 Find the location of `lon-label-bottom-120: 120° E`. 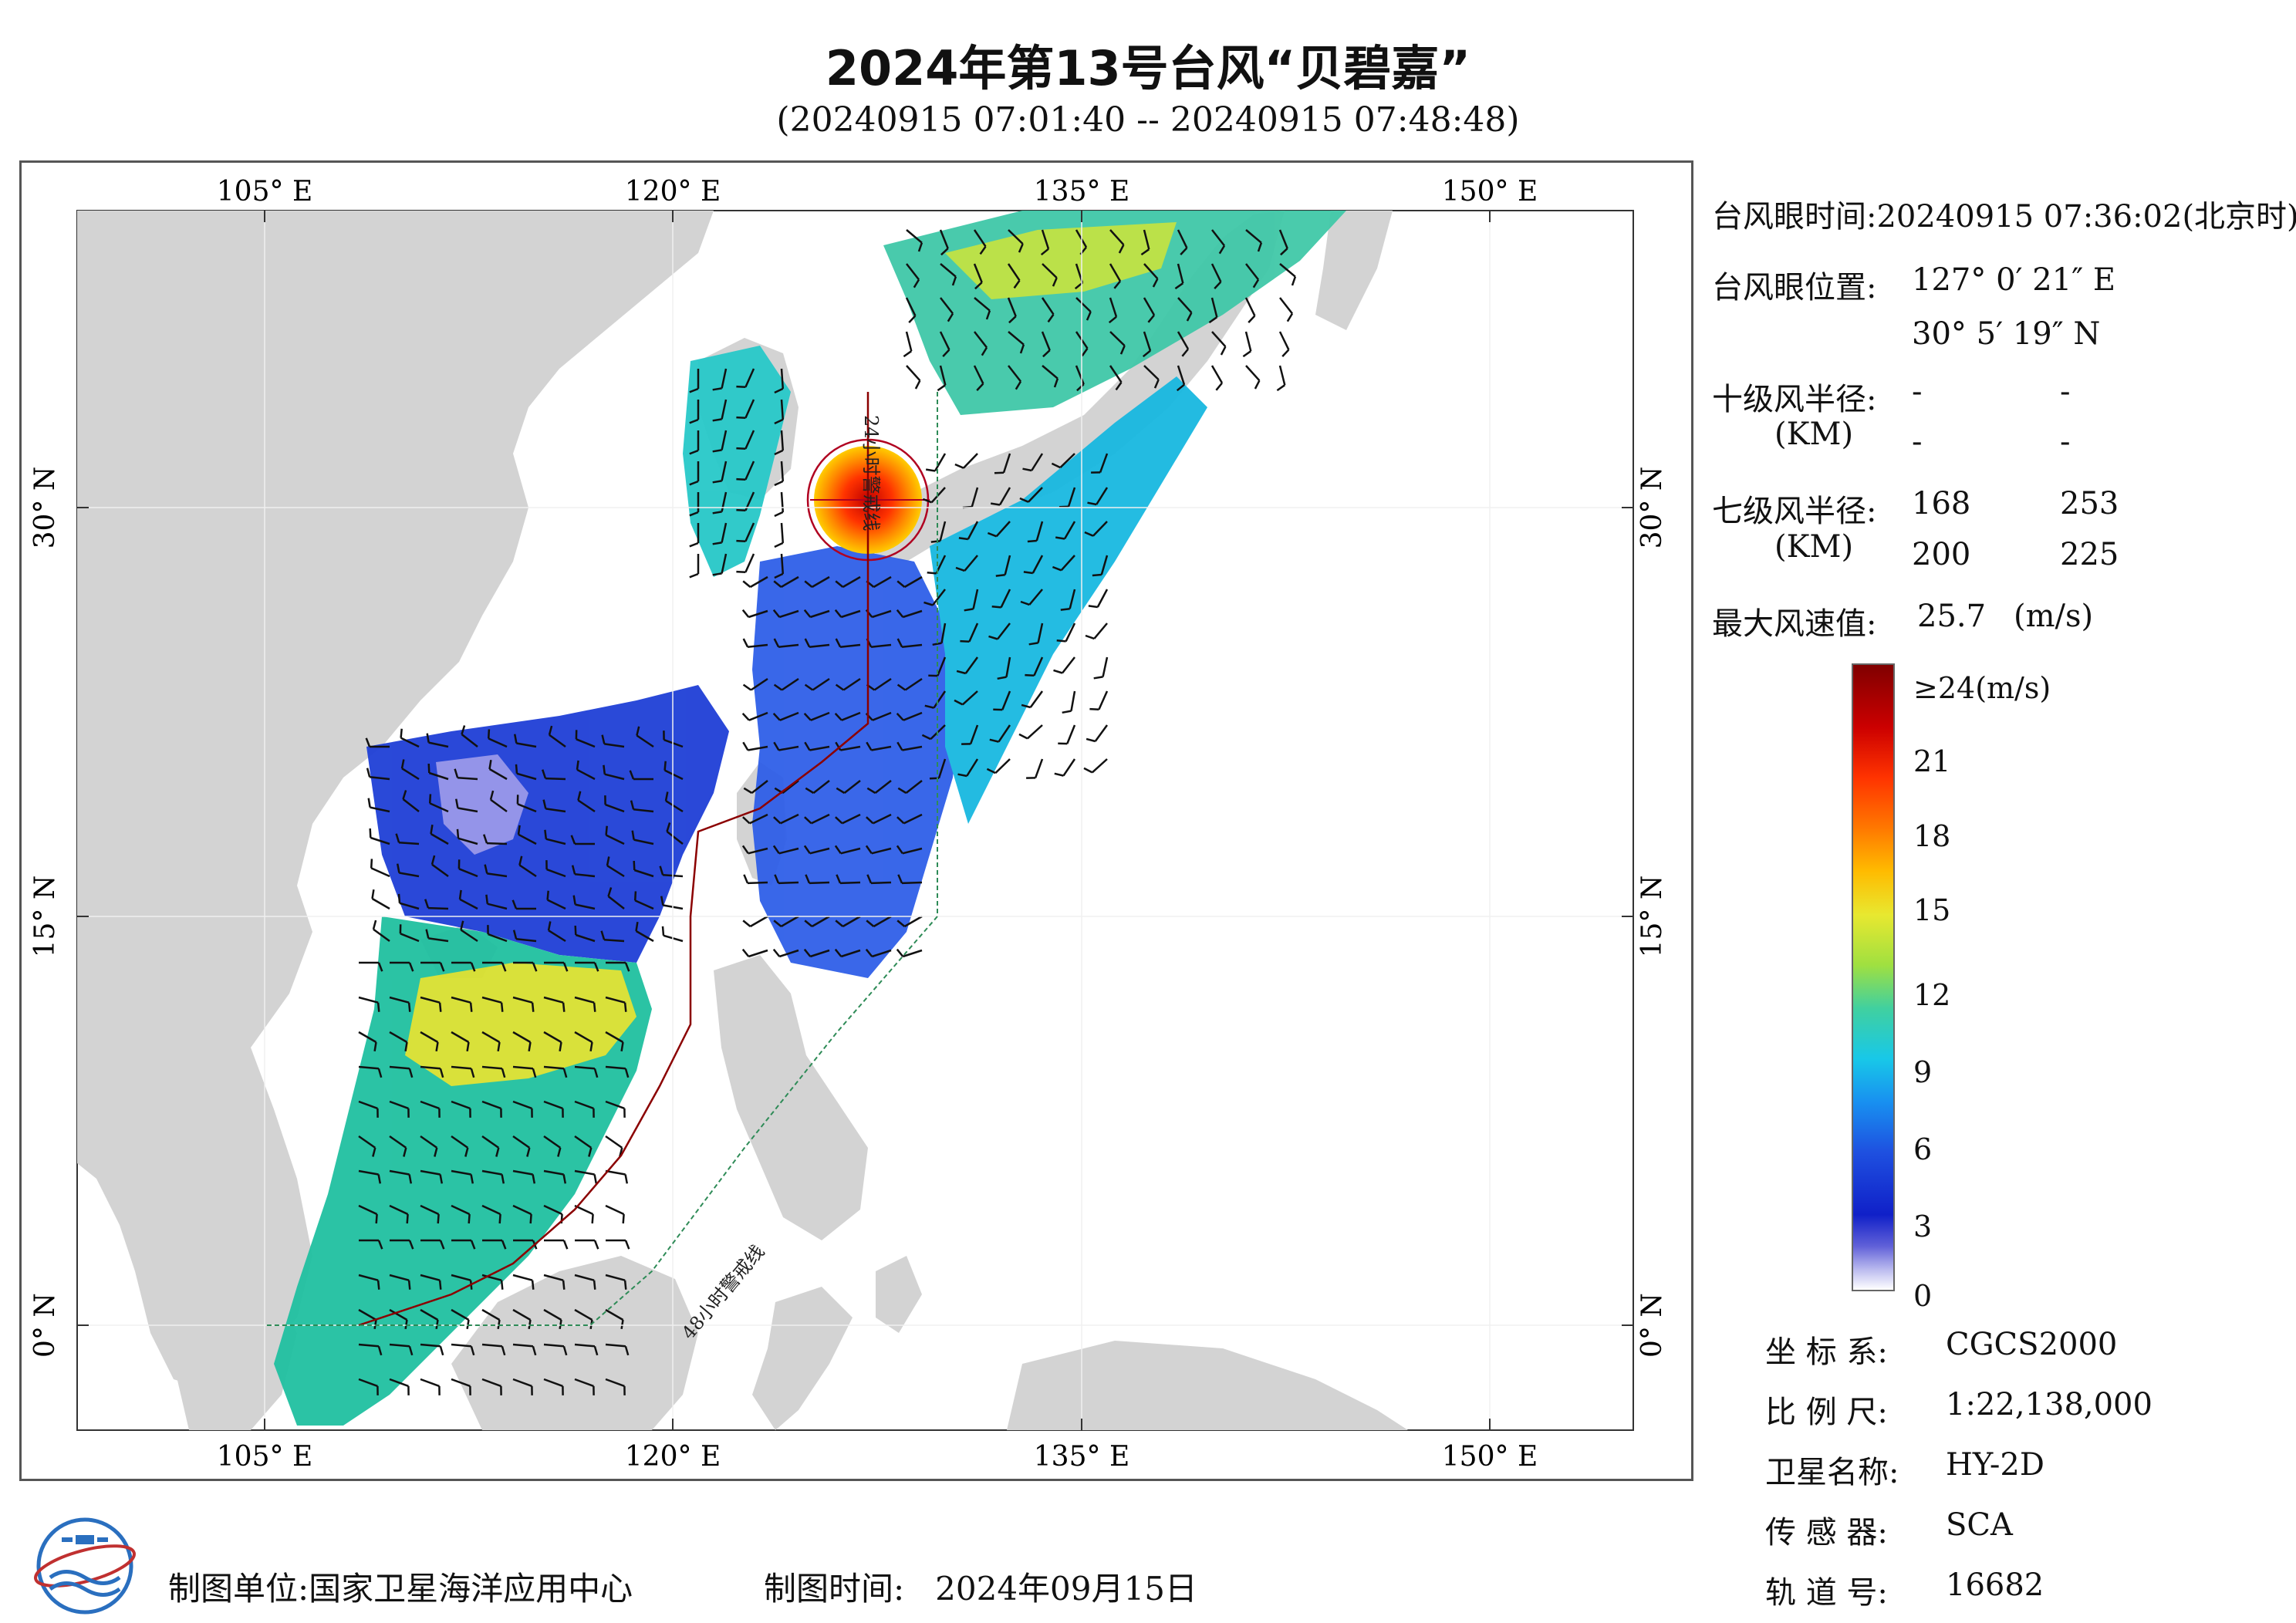

lon-label-bottom-120: 120° E is located at coordinates (673, 1457).